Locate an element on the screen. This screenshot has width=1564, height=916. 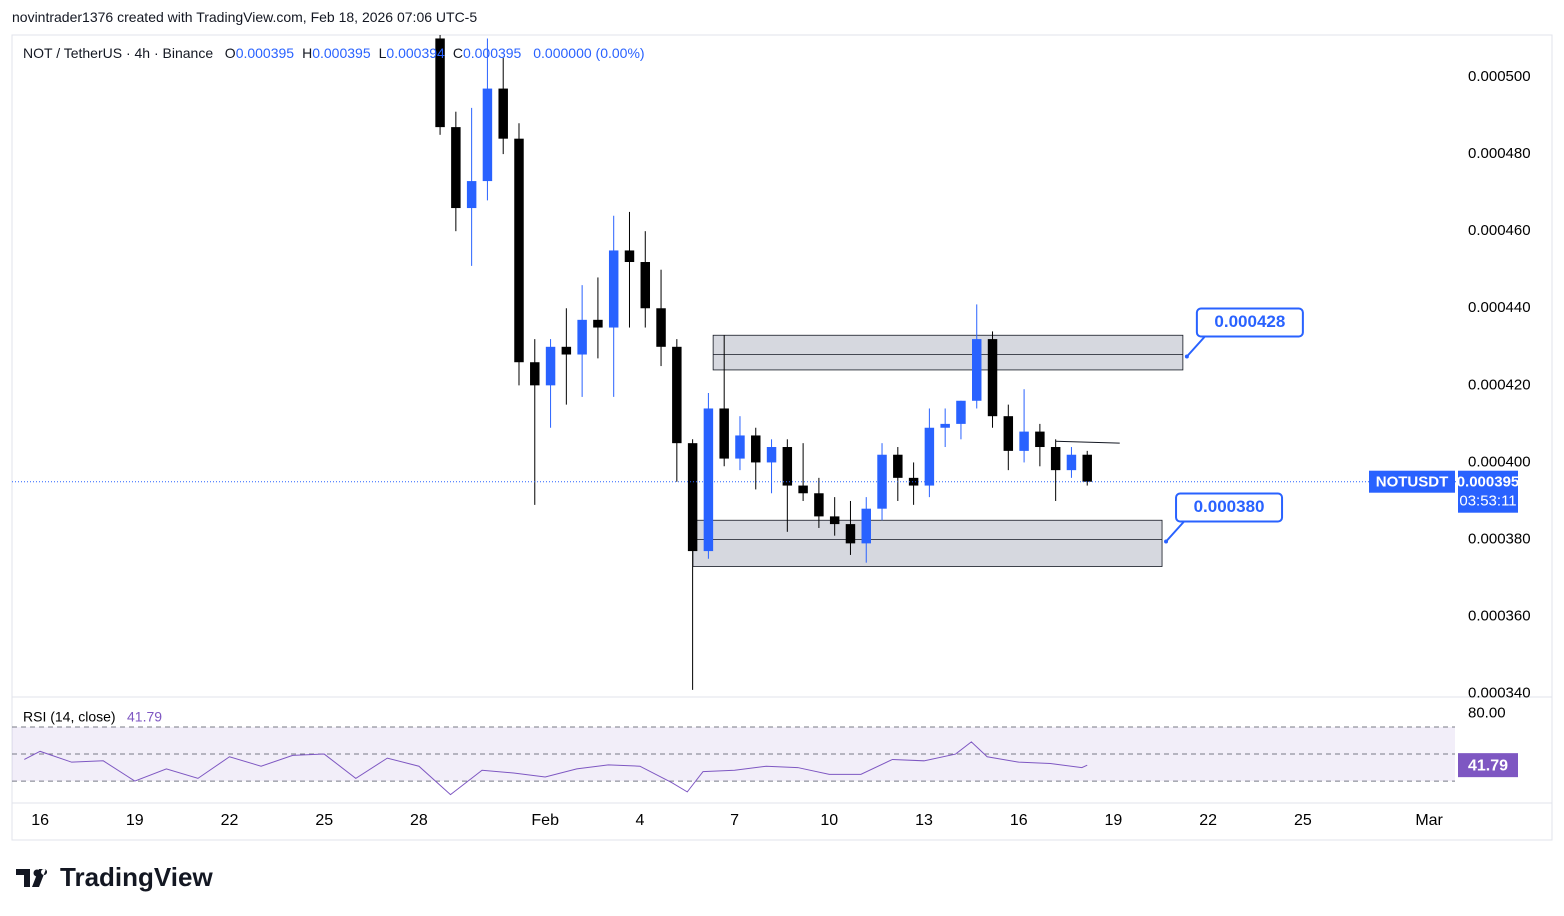
rsi-value-label: 41.79 is located at coordinates (1488, 765).